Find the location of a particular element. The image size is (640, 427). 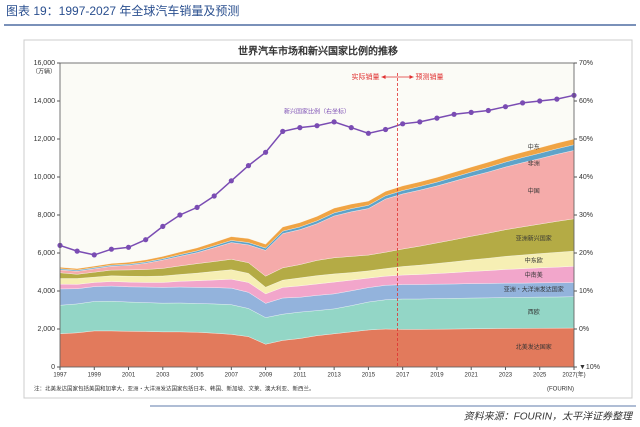

series-label: 西欧 is located at coordinates (534, 312).